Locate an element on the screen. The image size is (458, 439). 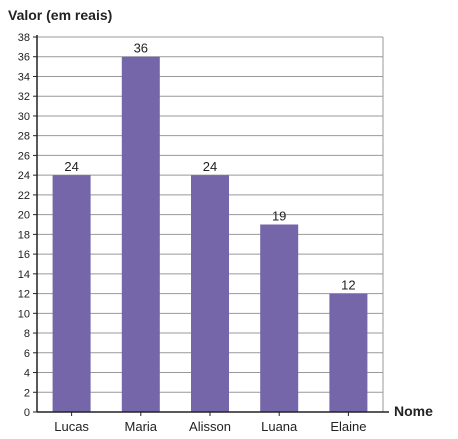
y-tick-label: 36 is located at coordinates (24, 58).